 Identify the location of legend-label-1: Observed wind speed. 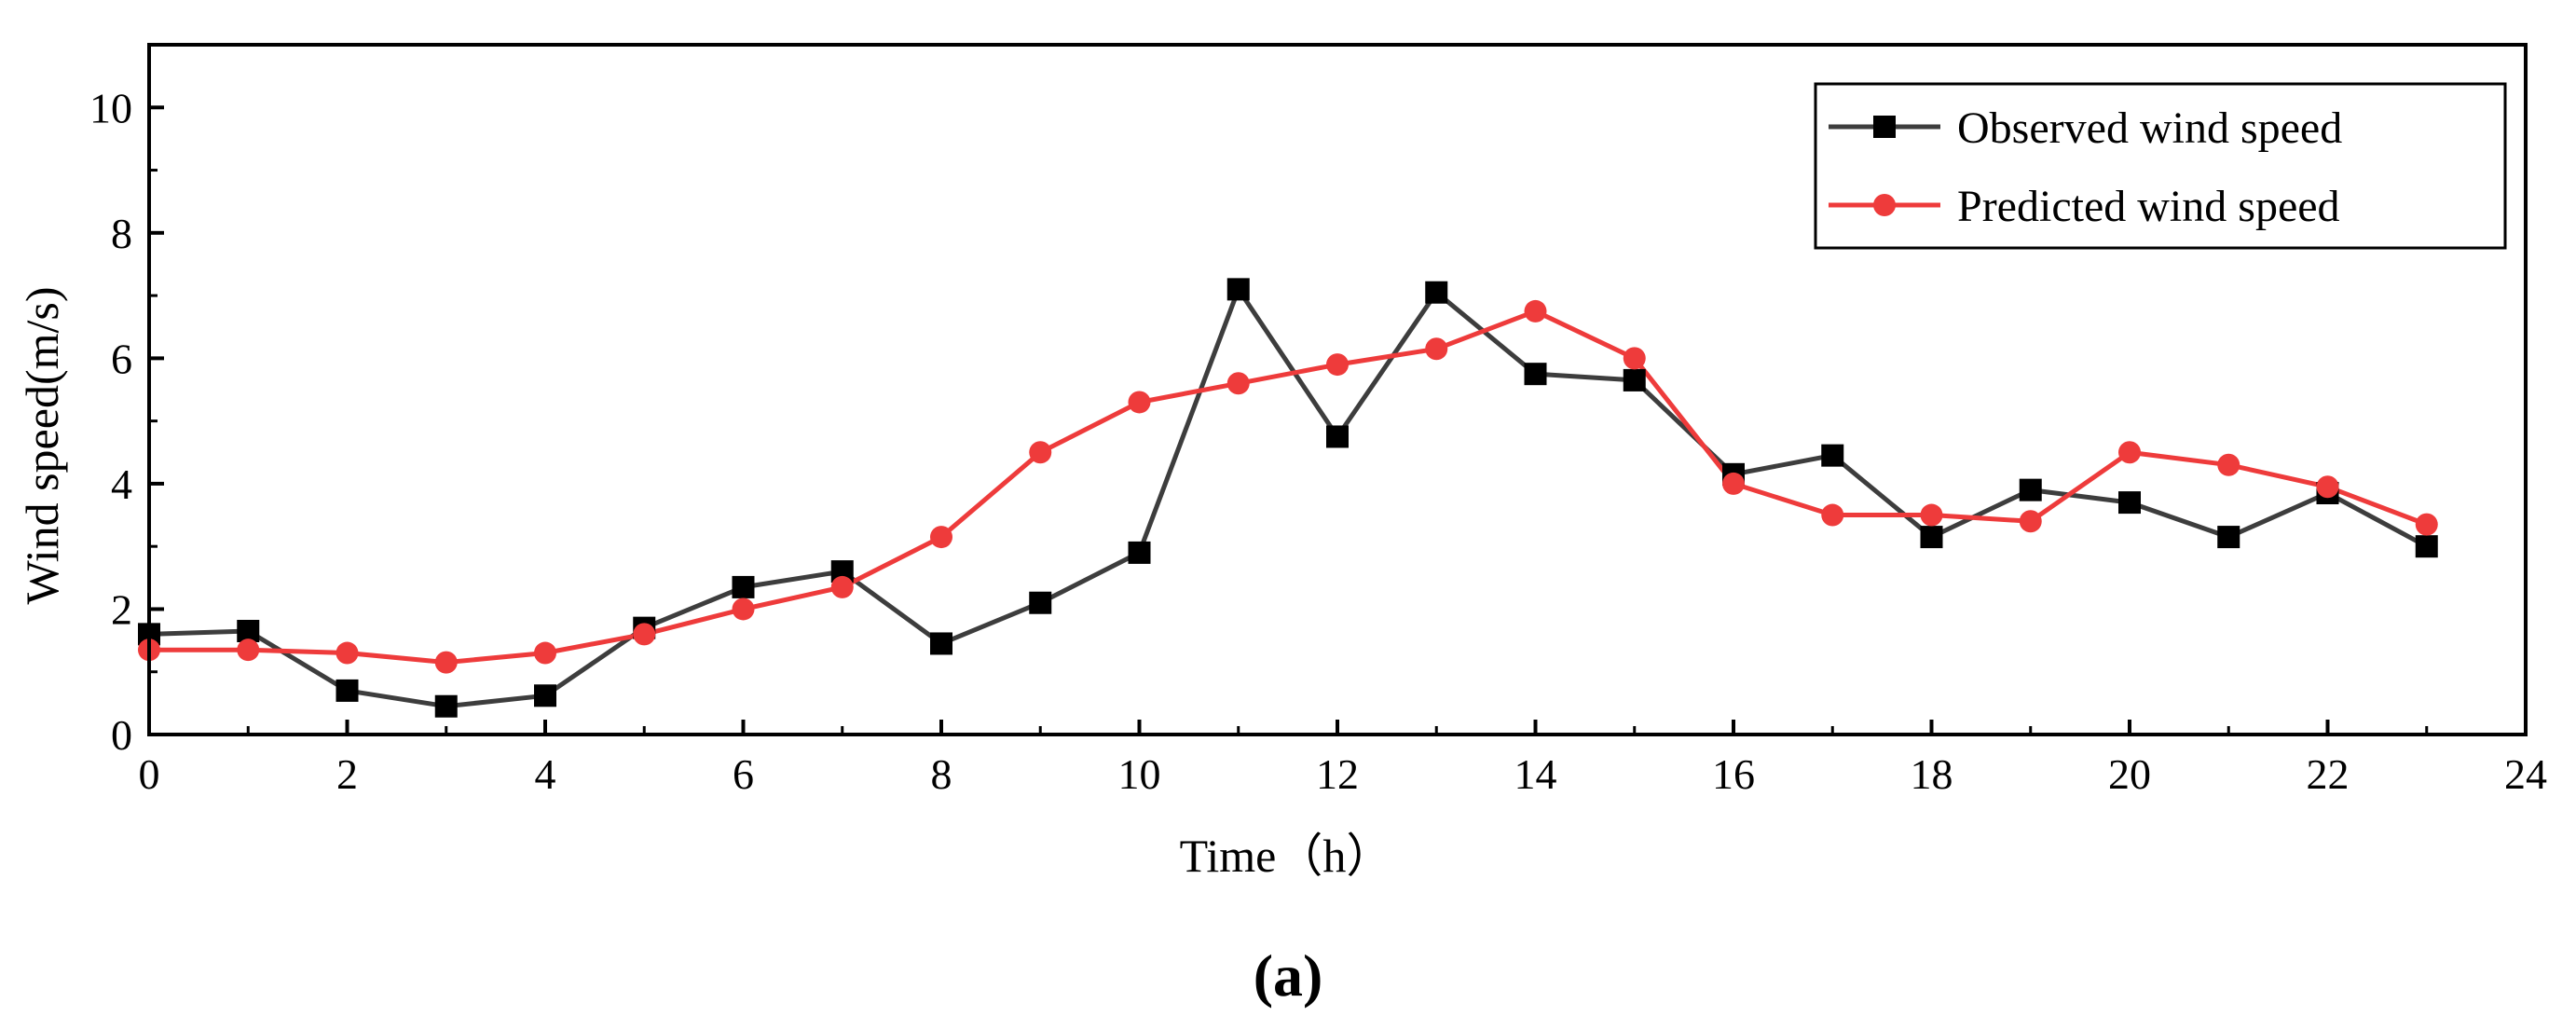
(2149, 128).